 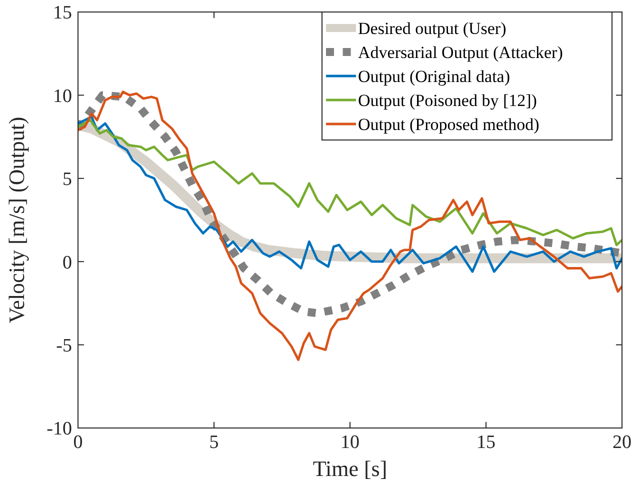 What do you see at coordinates (59, 429) in the screenshot?
I see `y-tick-label: -10` at bounding box center [59, 429].